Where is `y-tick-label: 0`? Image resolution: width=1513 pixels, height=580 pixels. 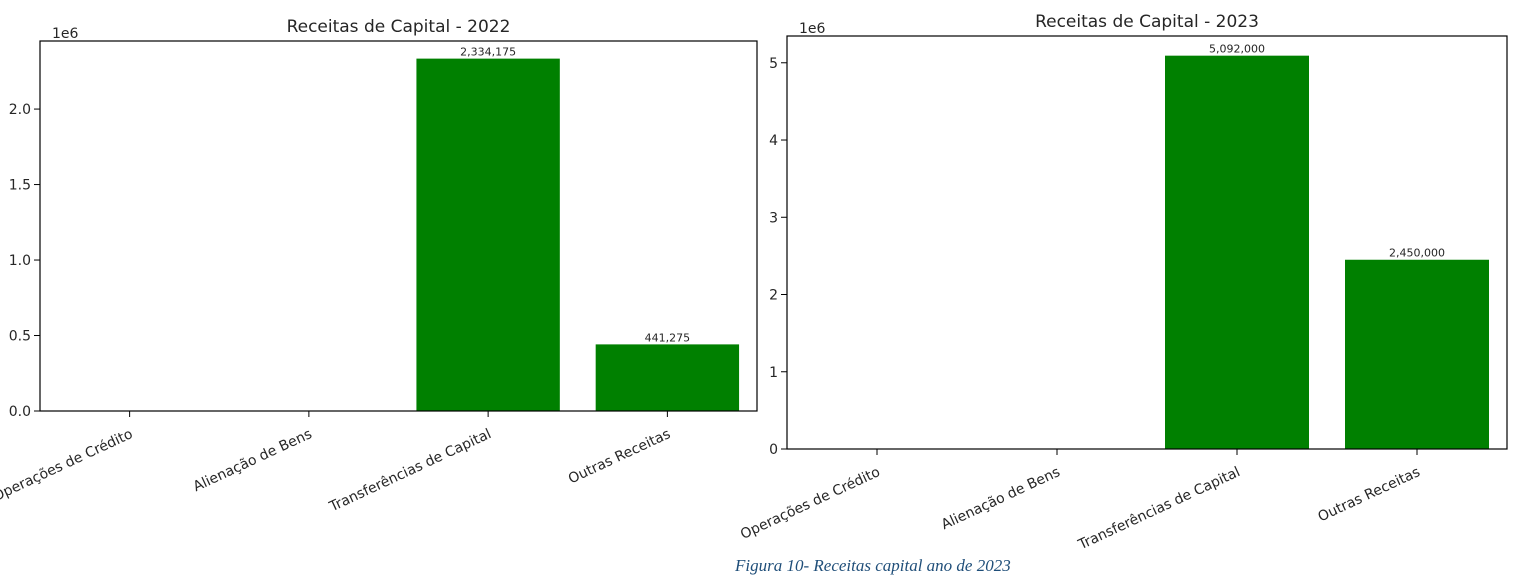
y-tick-label: 0 is located at coordinates (773, 450).